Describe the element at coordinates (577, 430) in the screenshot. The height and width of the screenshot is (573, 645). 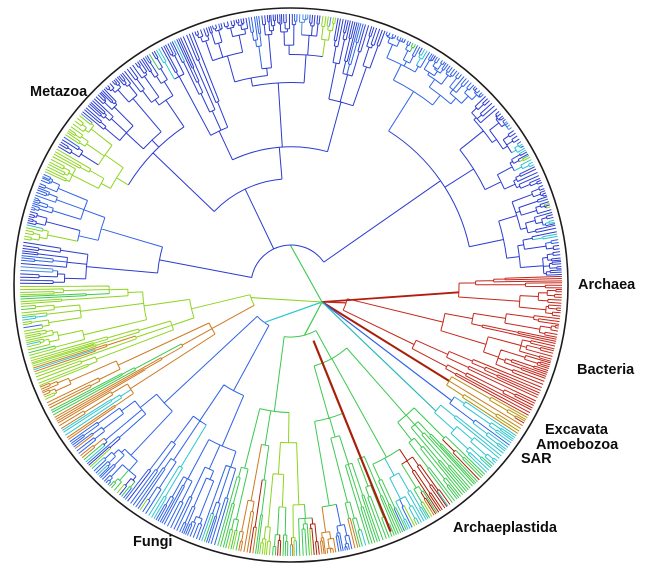
I see `clade-label-excavata: Excavata` at that location.